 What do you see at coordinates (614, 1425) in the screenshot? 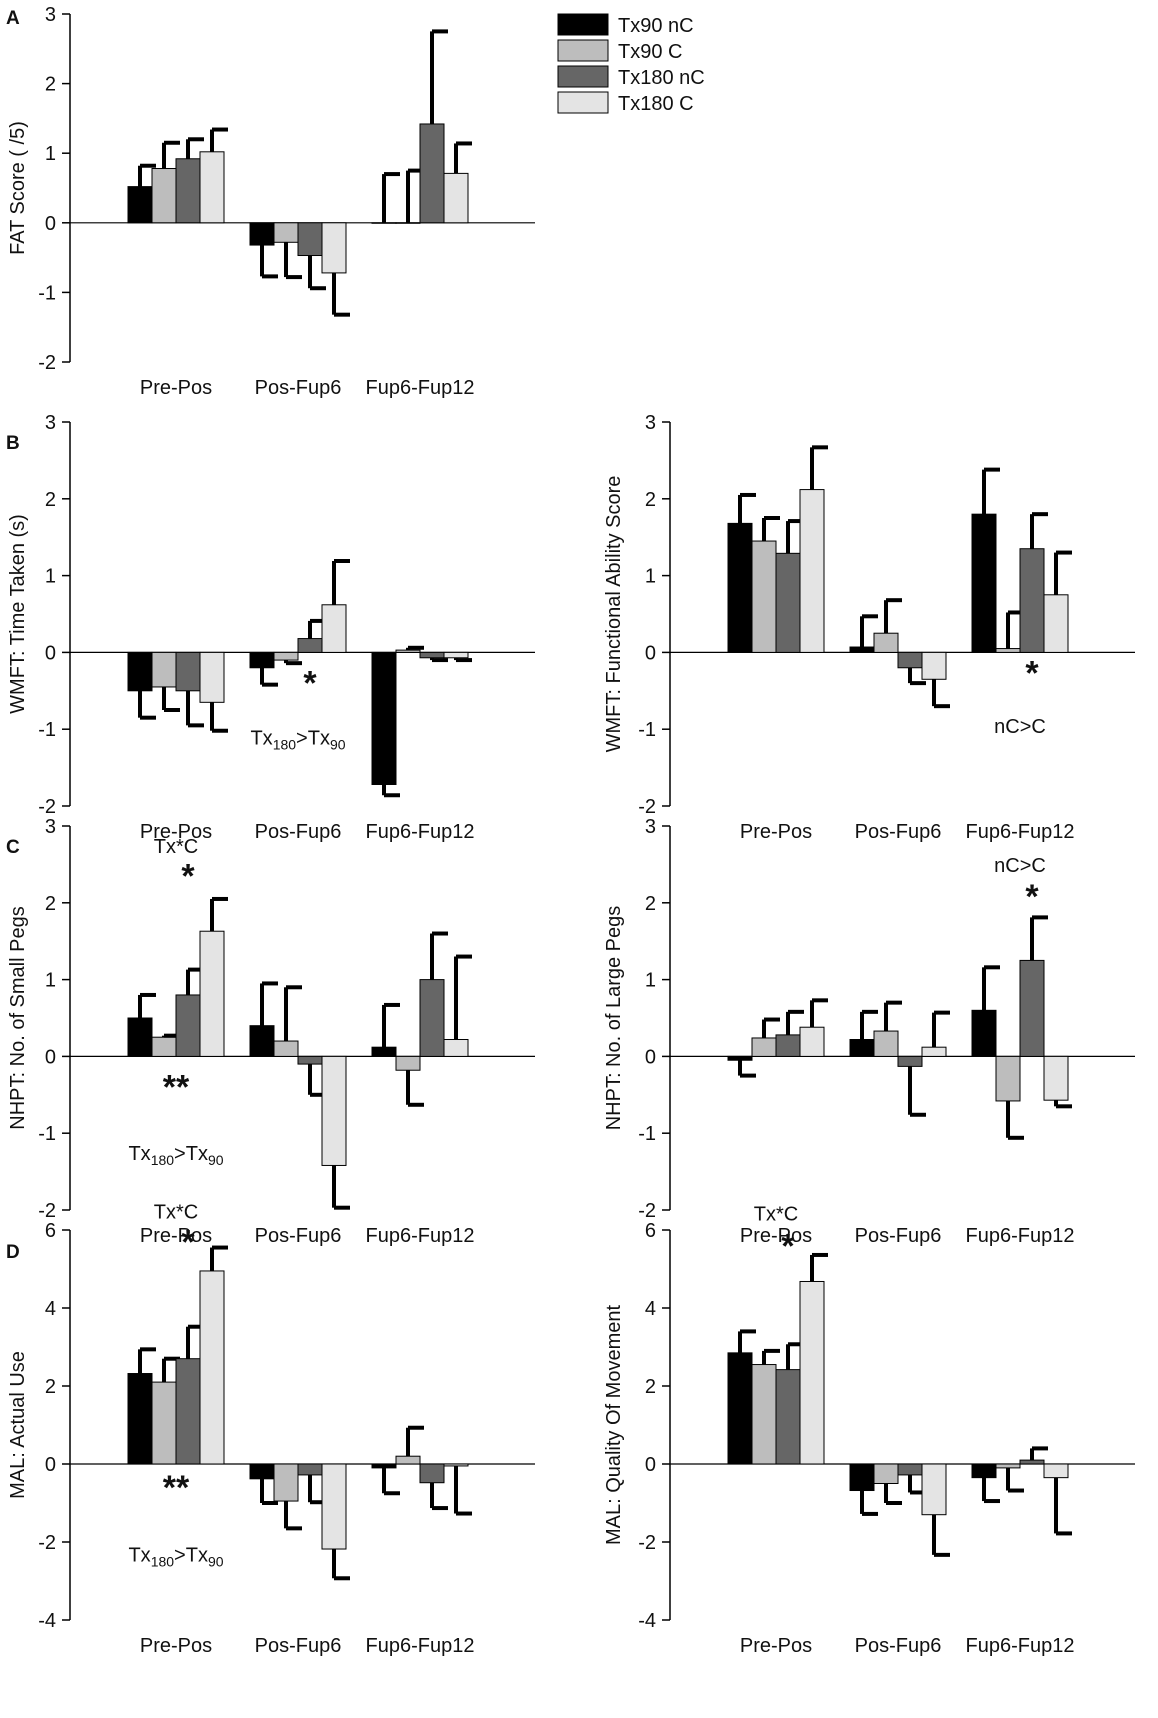
I see `y-axis-label: MAL: Quality Of Movement` at bounding box center [614, 1425].